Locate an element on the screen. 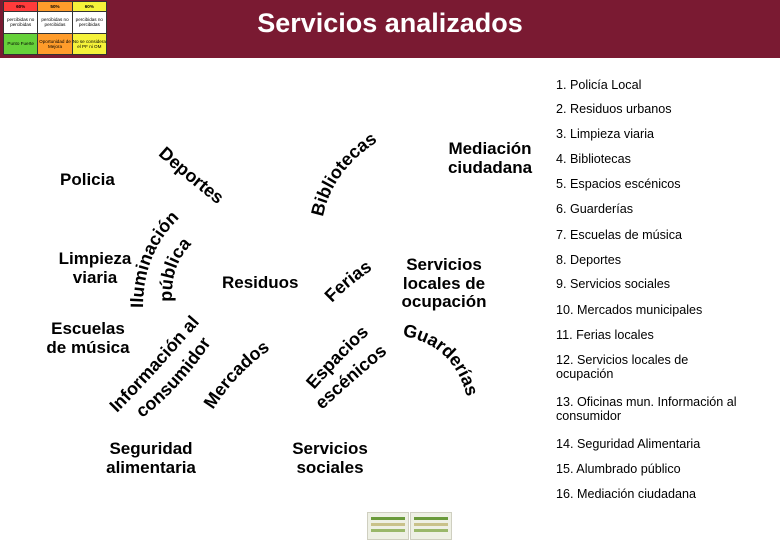 The width and height of the screenshot is (780, 540). list-item: 5. Espacios escénicos is located at coordinates (618, 184).